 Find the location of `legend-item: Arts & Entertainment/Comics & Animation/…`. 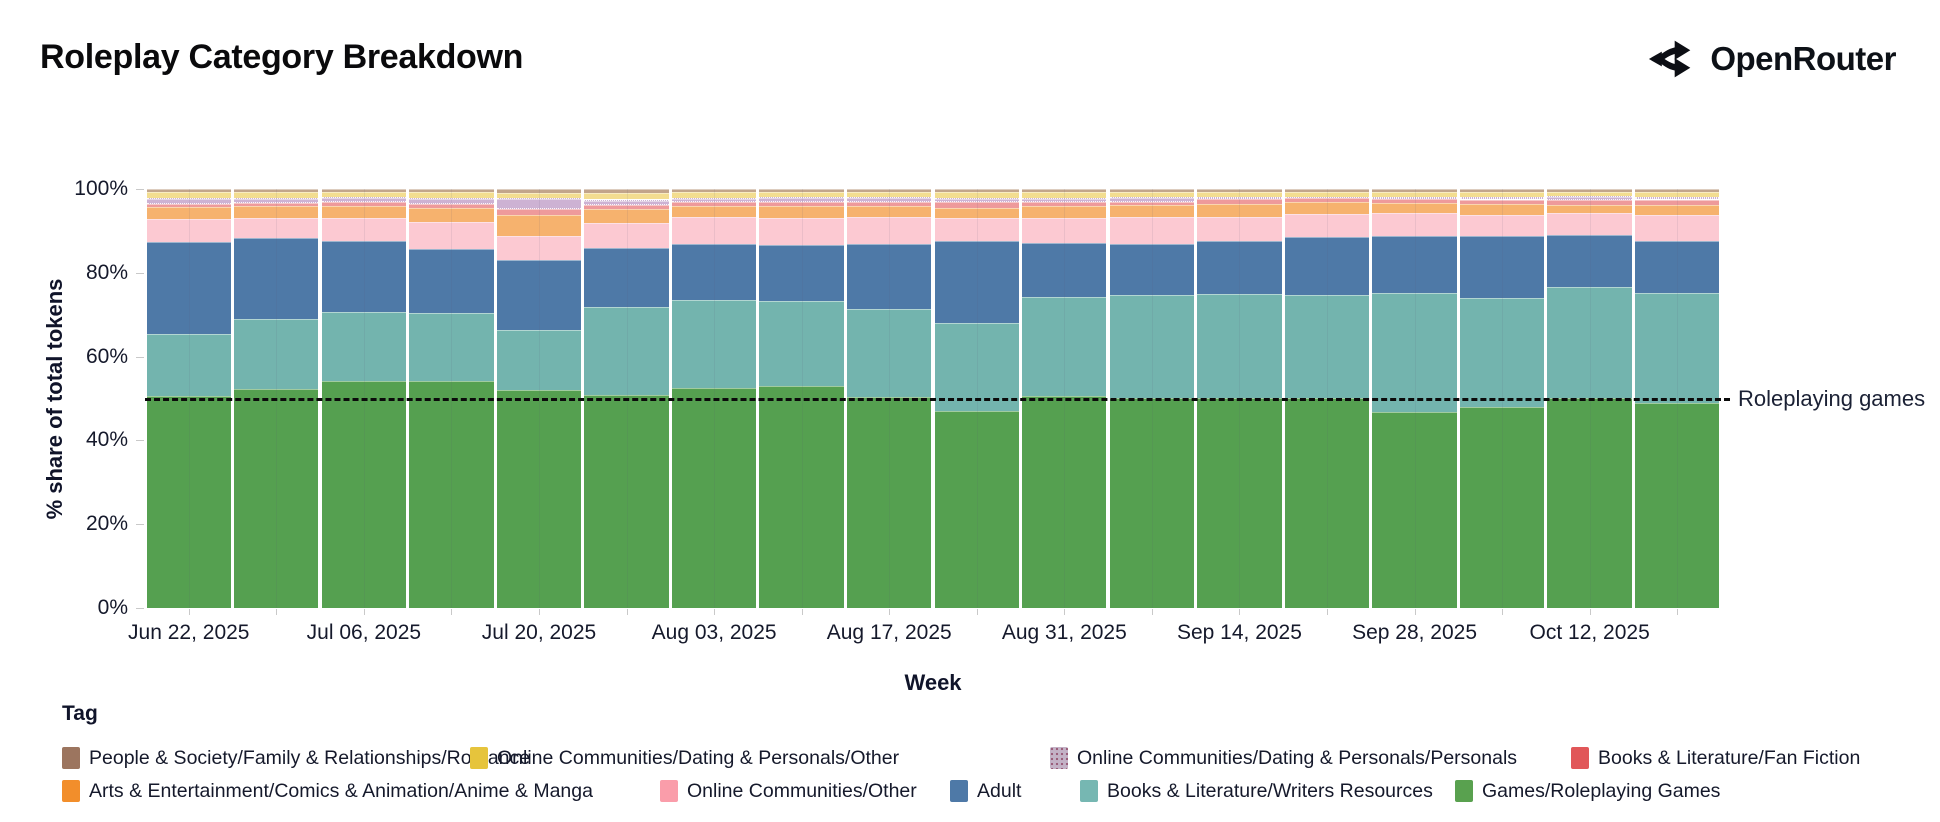

legend-item: Arts & Entertainment/Comics & Animation/… is located at coordinates (327, 791).